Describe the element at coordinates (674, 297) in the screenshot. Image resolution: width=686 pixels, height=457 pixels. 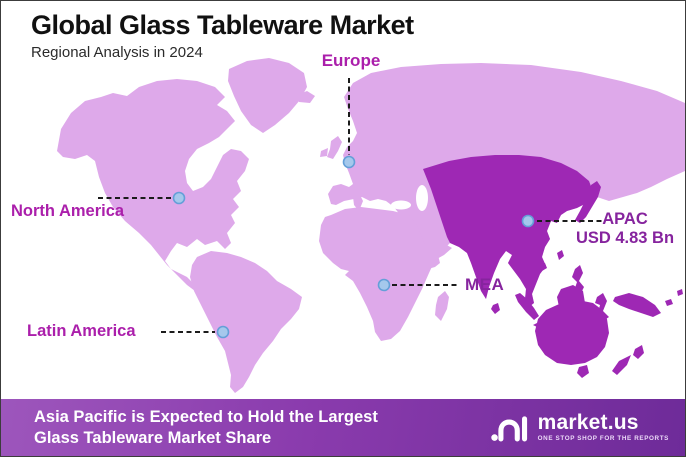
I see `islands-pacific` at that location.